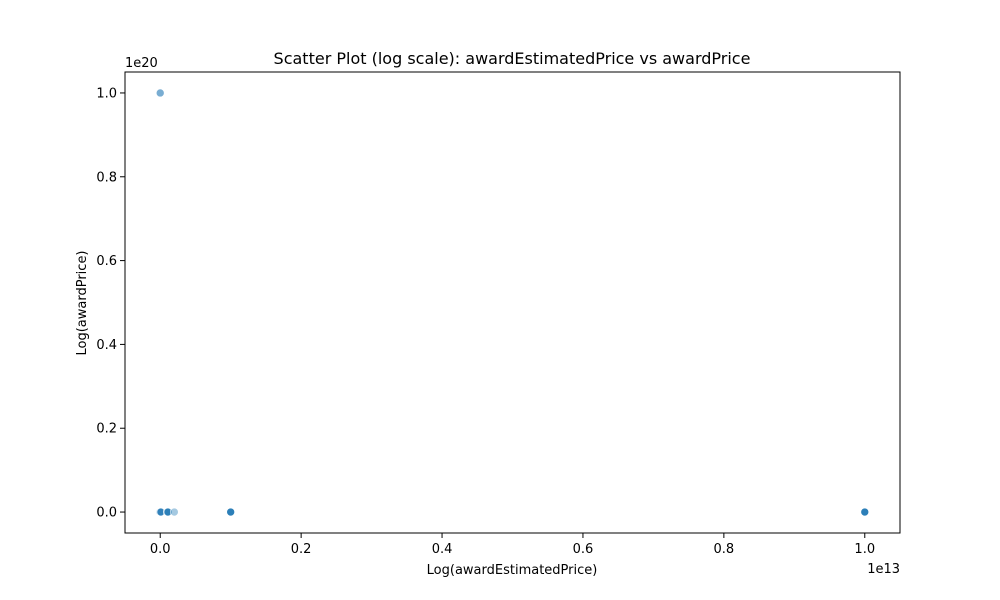 The height and width of the screenshot is (600, 1000). I want to click on y-tick-label: 1.0, so click(106, 93).